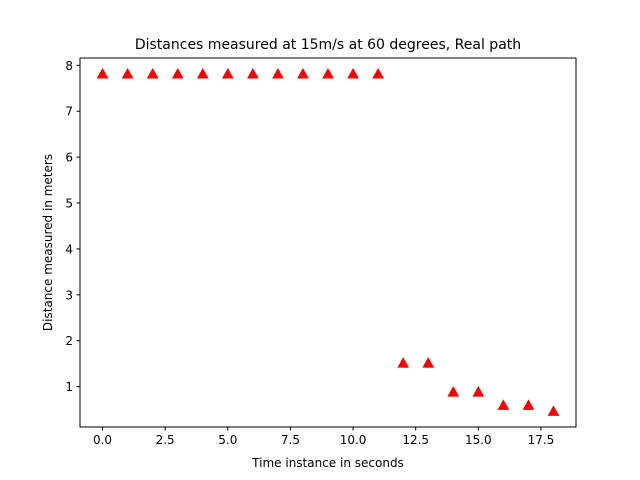 Image resolution: width=640 pixels, height=480 pixels. Describe the element at coordinates (227, 440) in the screenshot. I see `x-tick-label: 5.0` at that location.